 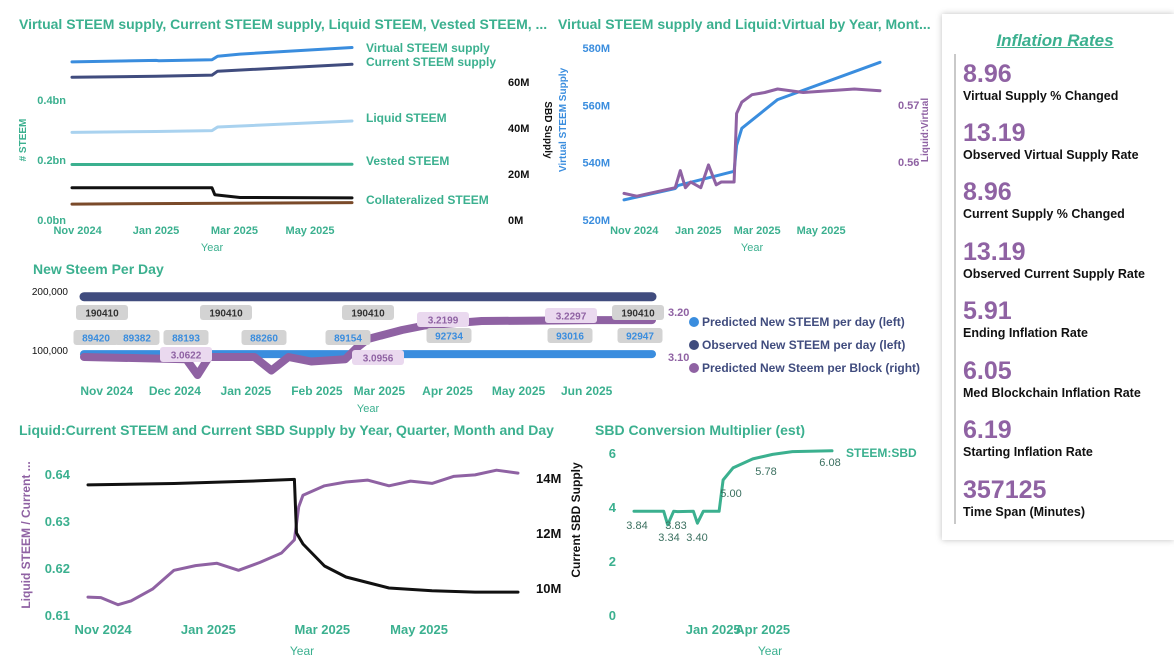 I want to click on data-label: 3.34, so click(x=668, y=538).